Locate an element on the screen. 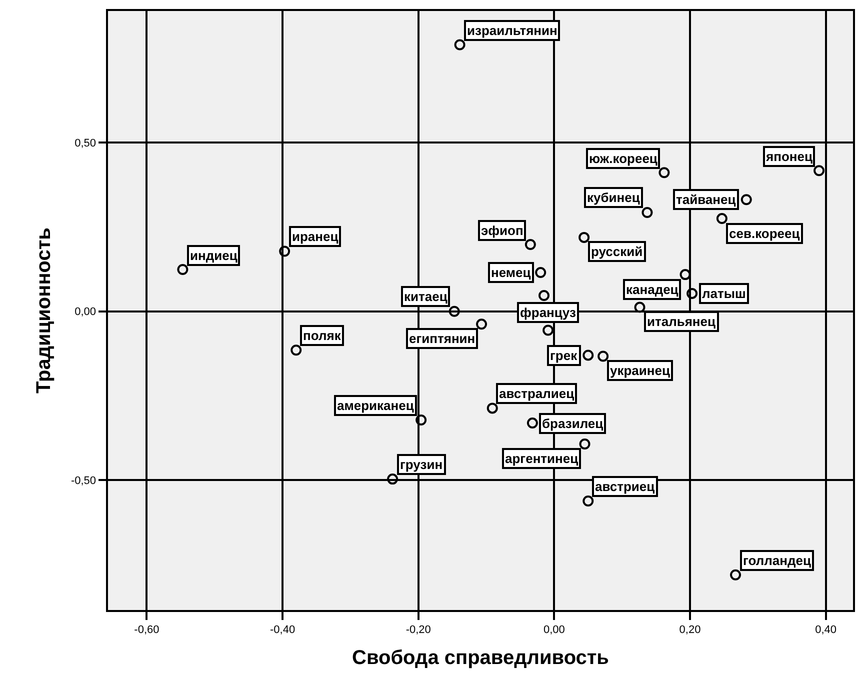 This screenshot has height=685, width=858. y-tick-label: -0,50 is located at coordinates (83, 480).